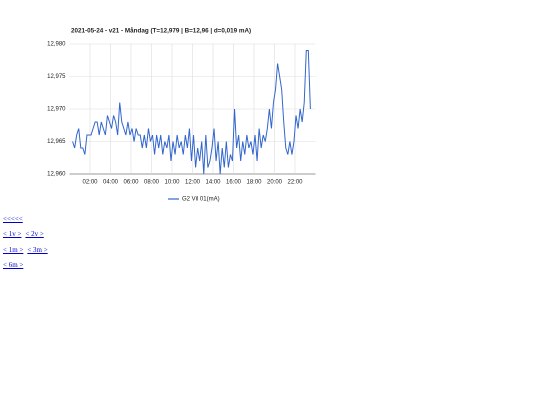 The width and height of the screenshot is (540, 405). What do you see at coordinates (13, 249) in the screenshot?
I see `nav-link: < 1m >` at bounding box center [13, 249].